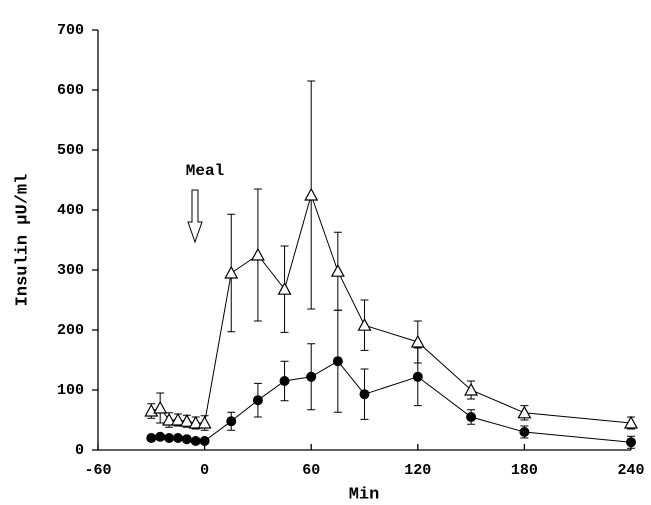 The width and height of the screenshot is (651, 505). I want to click on y-tick-label: 600, so click(70, 90).